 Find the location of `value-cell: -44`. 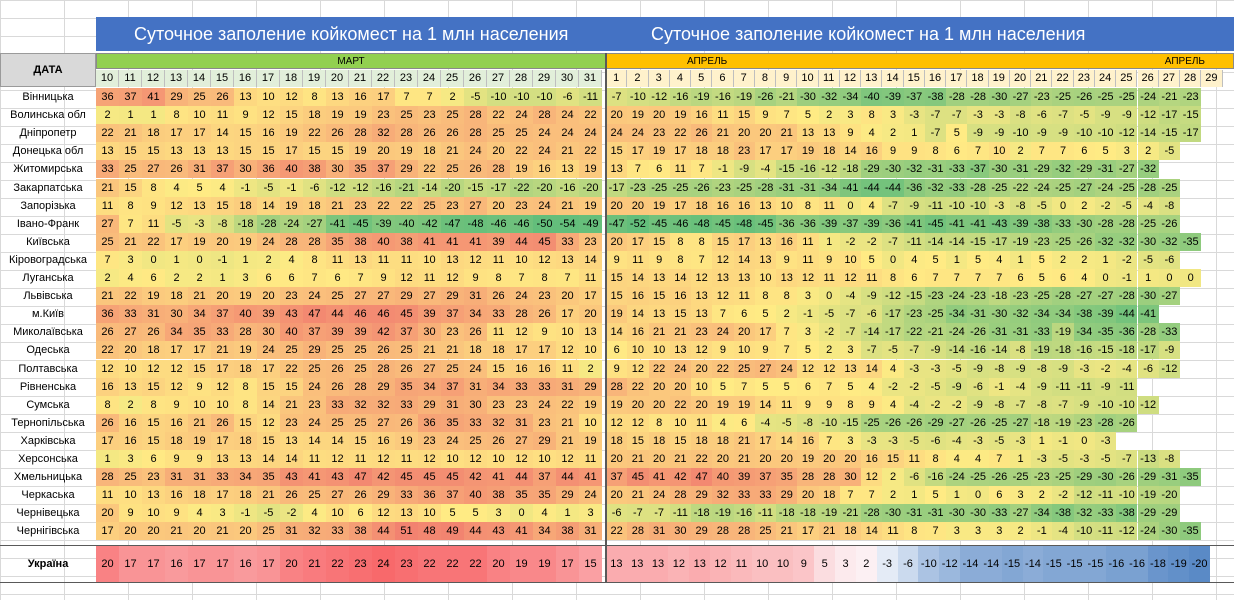

value-cell: -44 is located at coordinates (893, 187).